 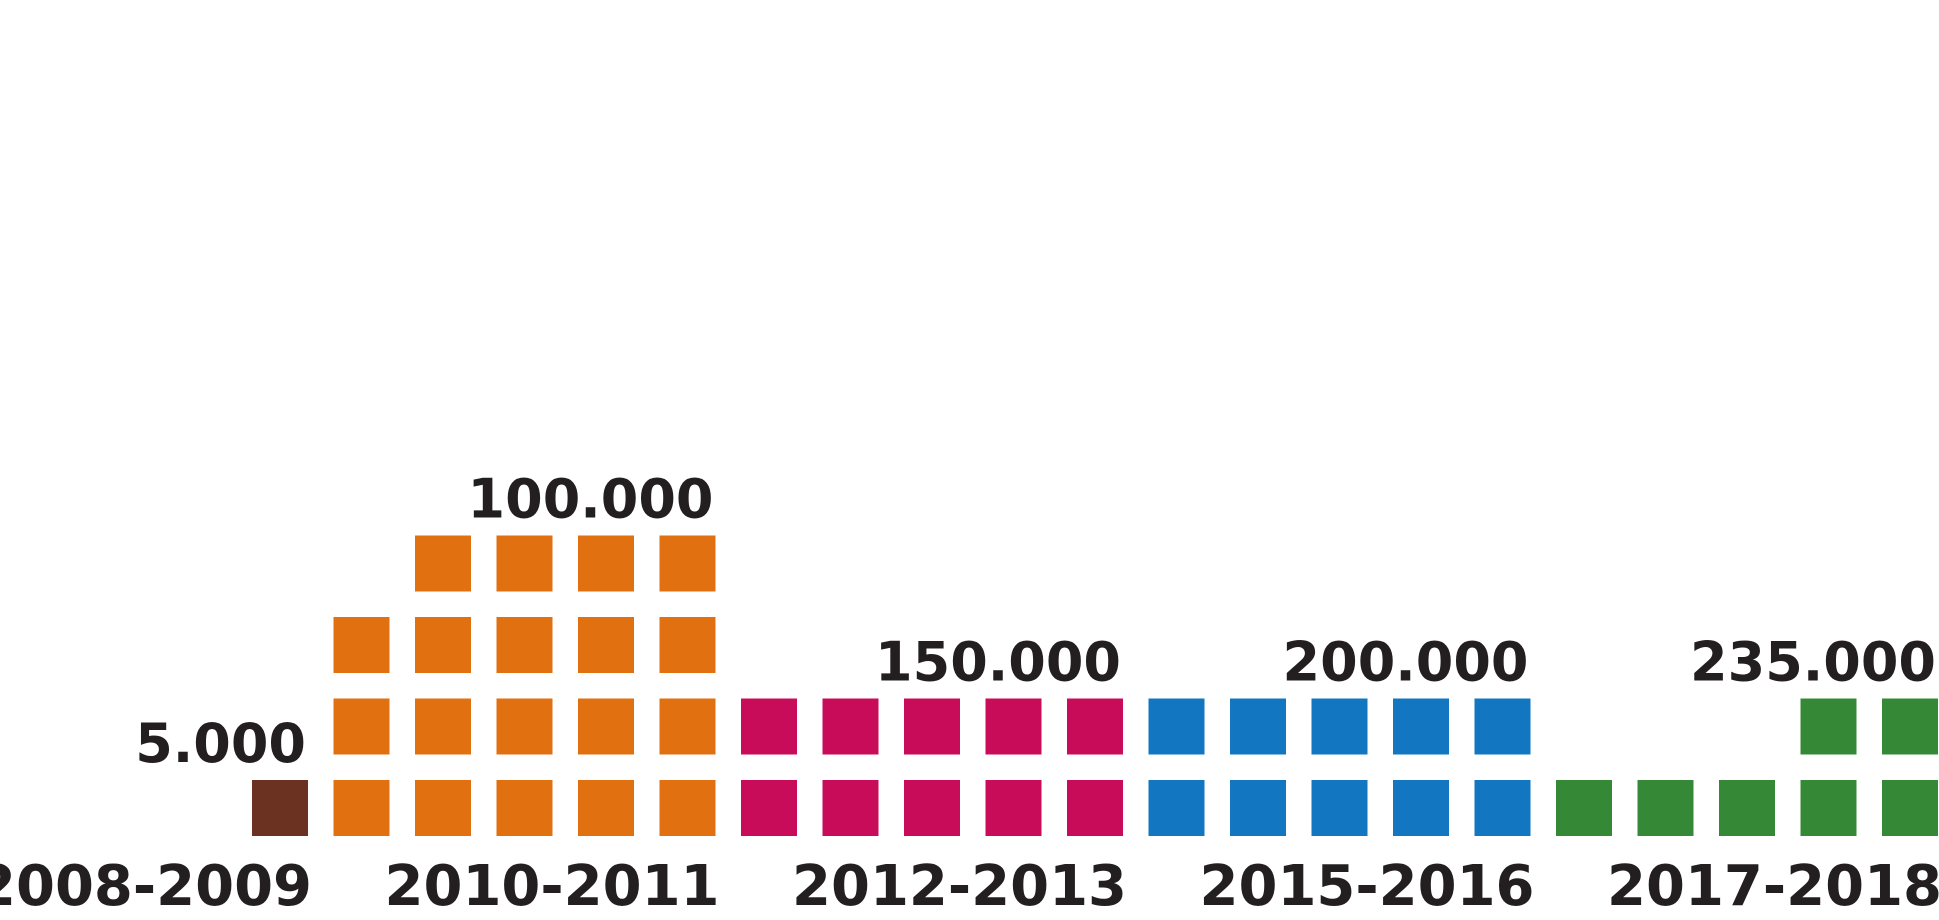 I want to click on value-label: 5.000, so click(x=220, y=743).